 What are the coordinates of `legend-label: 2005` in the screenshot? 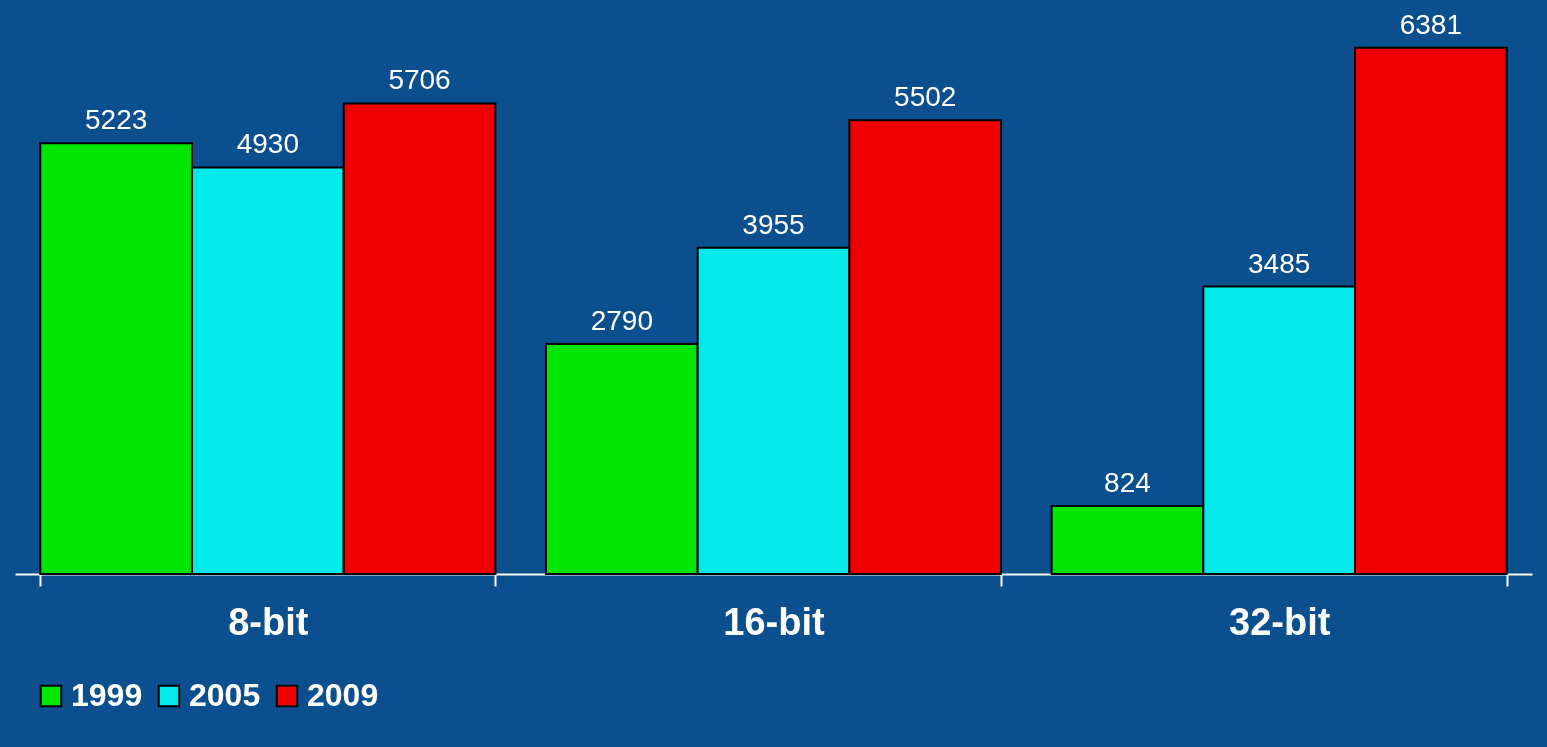 It's located at (225, 695).